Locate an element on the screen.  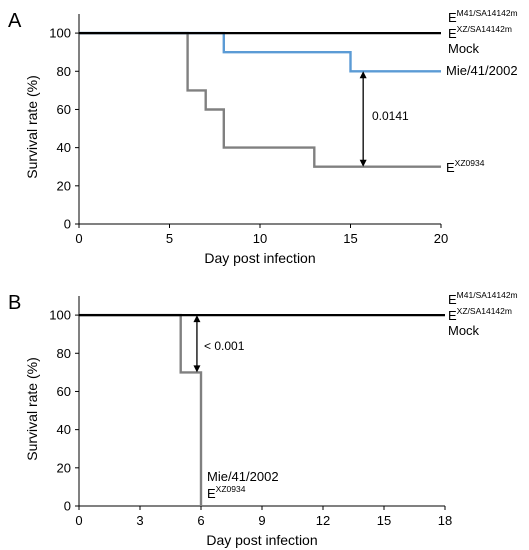
panel-a-y-tick-label: 80 is located at coordinates (64, 71).